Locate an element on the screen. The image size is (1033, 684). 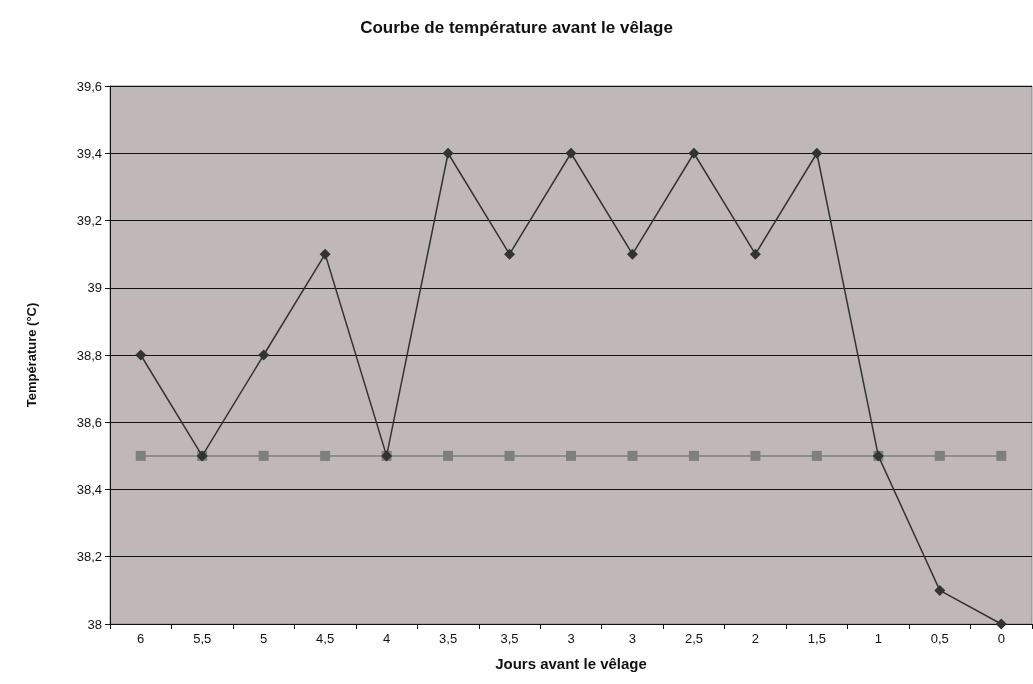
x-tick-label: 0 is located at coordinates (1001, 638).